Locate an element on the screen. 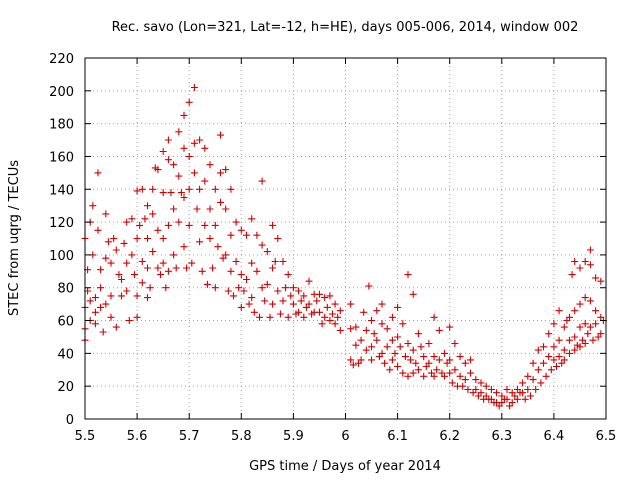  y-tick-labels: 0 20 40 60 80 100 120 140 160 180 200 220 is located at coordinates (61, 240).